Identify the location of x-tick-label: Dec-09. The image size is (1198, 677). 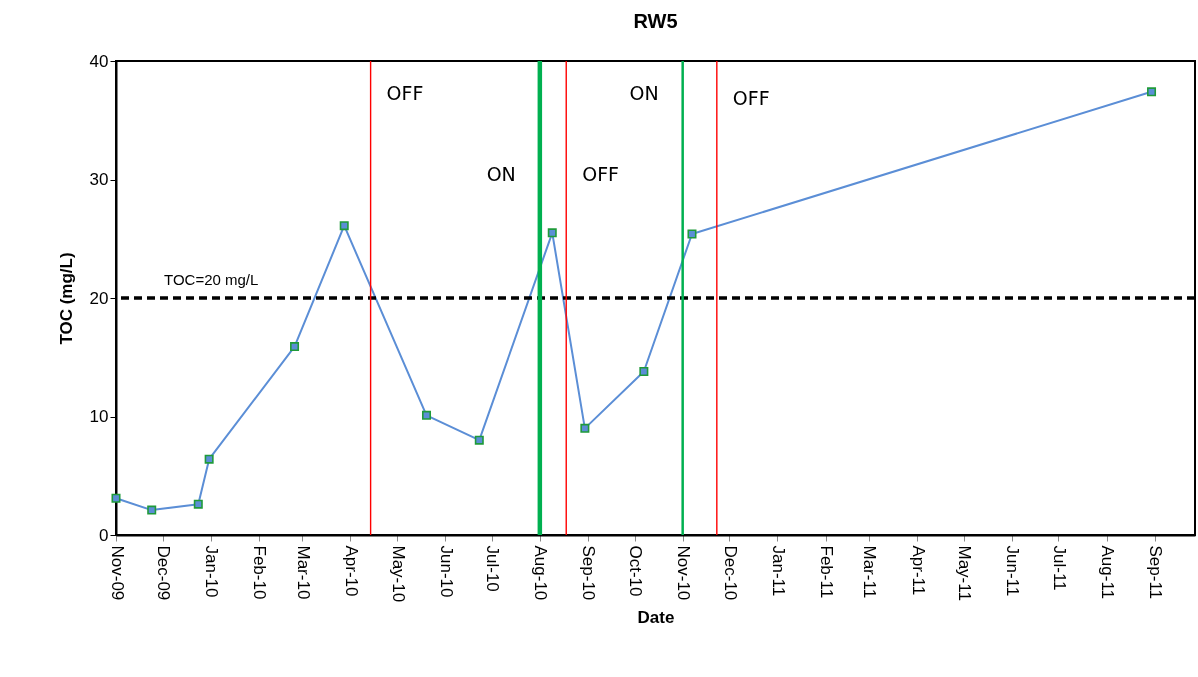
(164, 573).